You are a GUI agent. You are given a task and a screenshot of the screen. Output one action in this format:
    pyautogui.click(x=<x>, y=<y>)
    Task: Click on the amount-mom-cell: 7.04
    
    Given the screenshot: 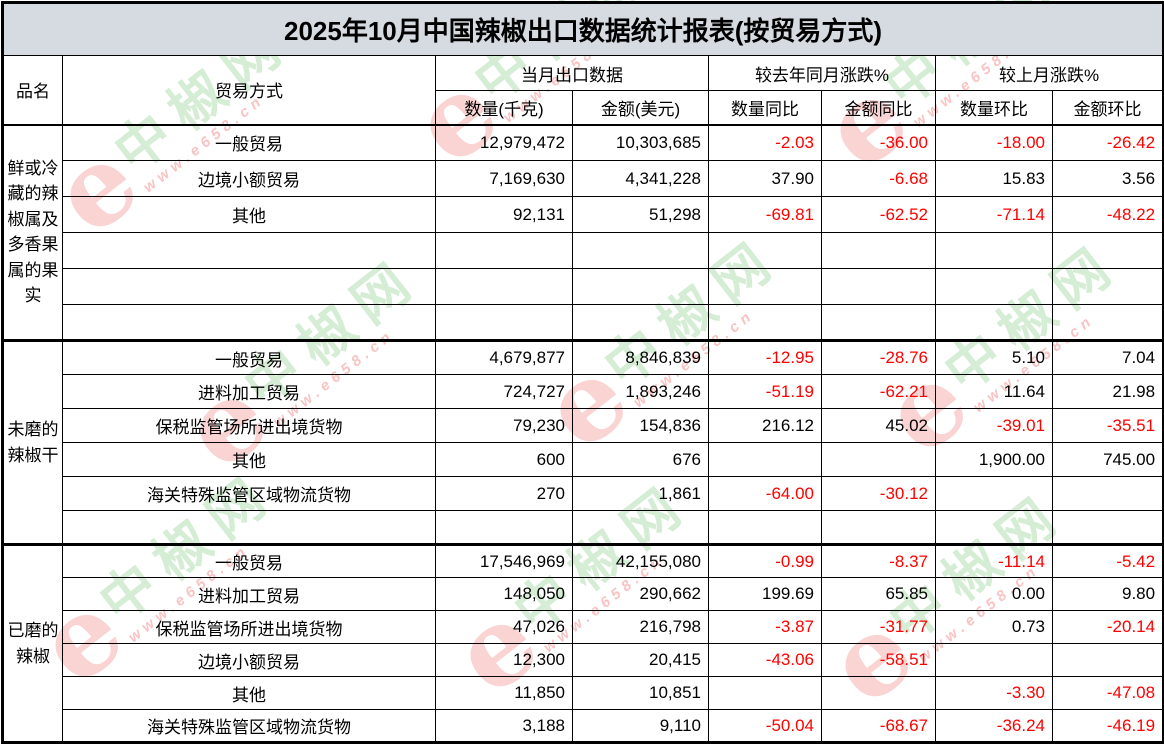 What is the action you would take?
    pyautogui.click(x=1107, y=357)
    